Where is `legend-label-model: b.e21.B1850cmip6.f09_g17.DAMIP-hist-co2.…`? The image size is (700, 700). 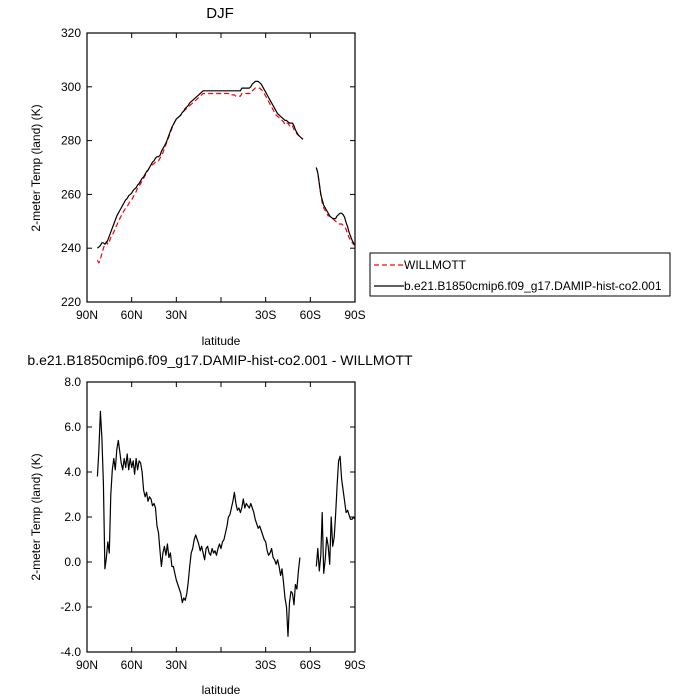
legend-label-model: b.e21.B1850cmip6.f09_g17.DAMIP-hist-co2.… is located at coordinates (533, 286).